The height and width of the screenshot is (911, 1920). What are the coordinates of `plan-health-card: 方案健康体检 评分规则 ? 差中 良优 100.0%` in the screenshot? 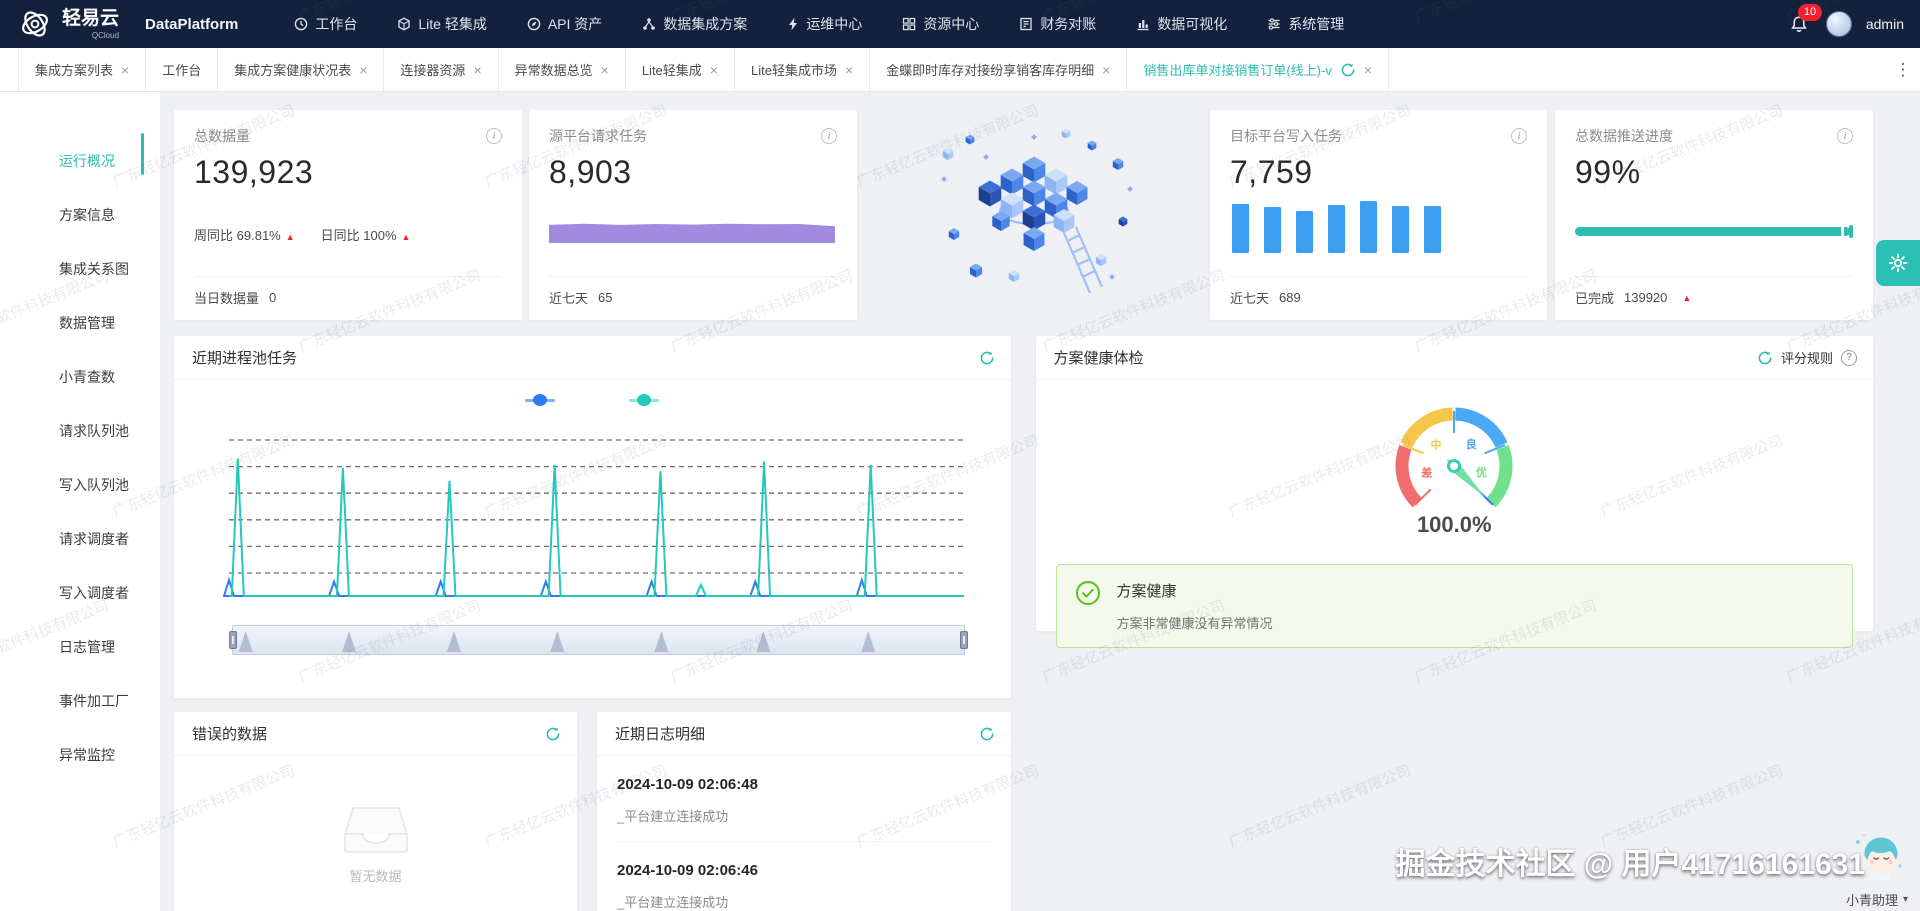 It's located at (1454, 492).